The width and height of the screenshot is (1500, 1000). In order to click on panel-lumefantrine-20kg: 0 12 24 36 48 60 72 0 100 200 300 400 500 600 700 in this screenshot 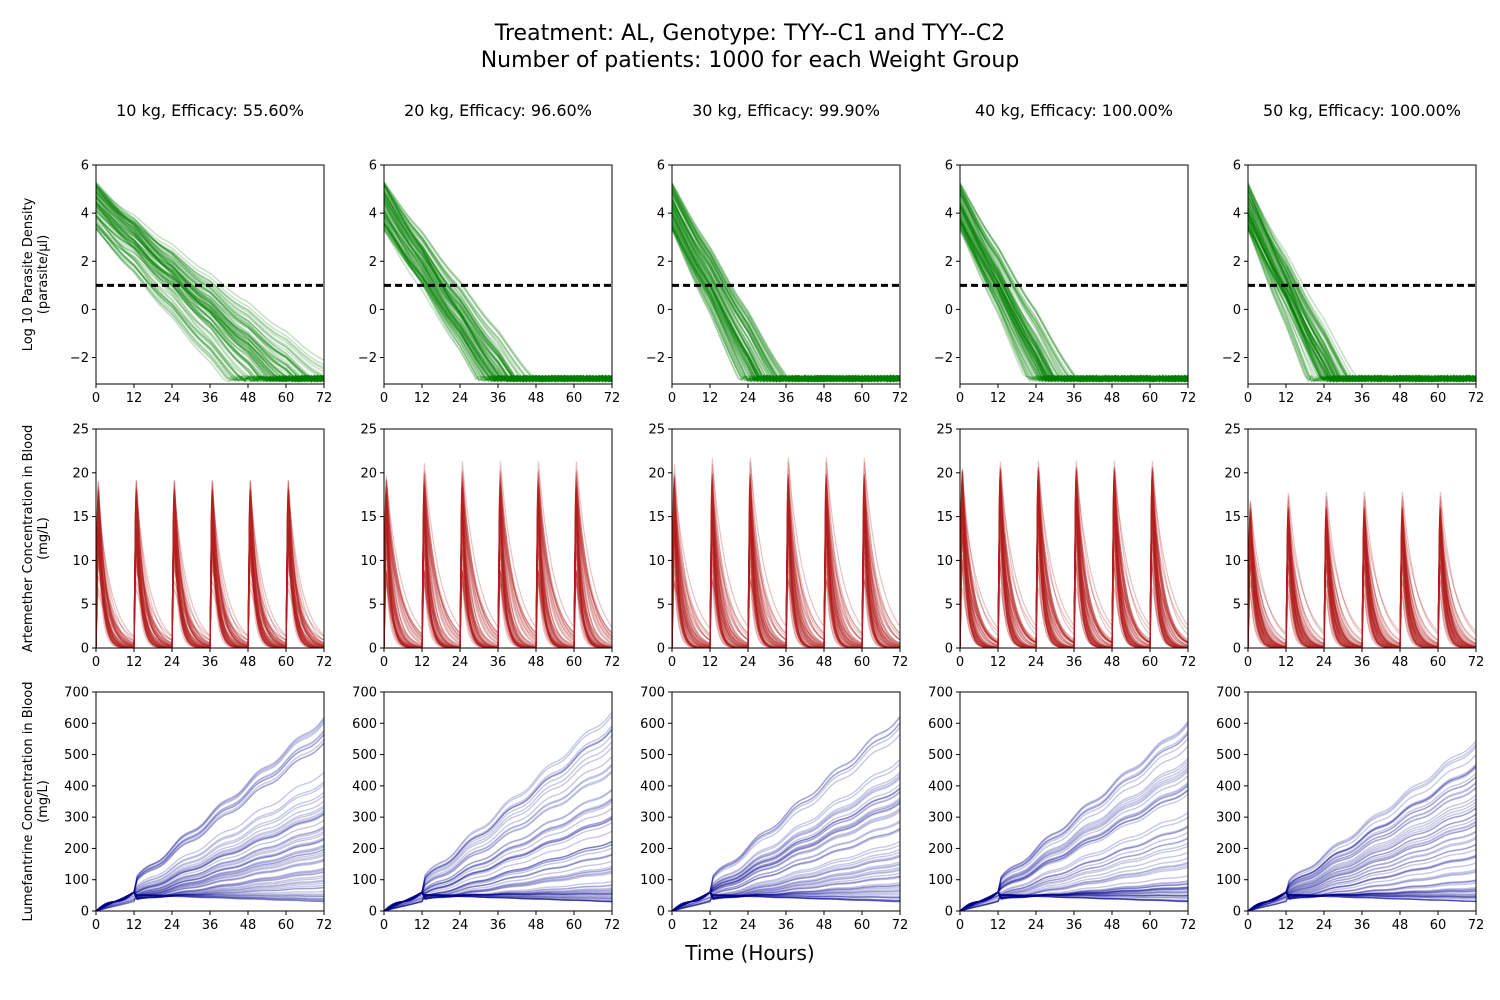, I will do `click(486, 810)`.